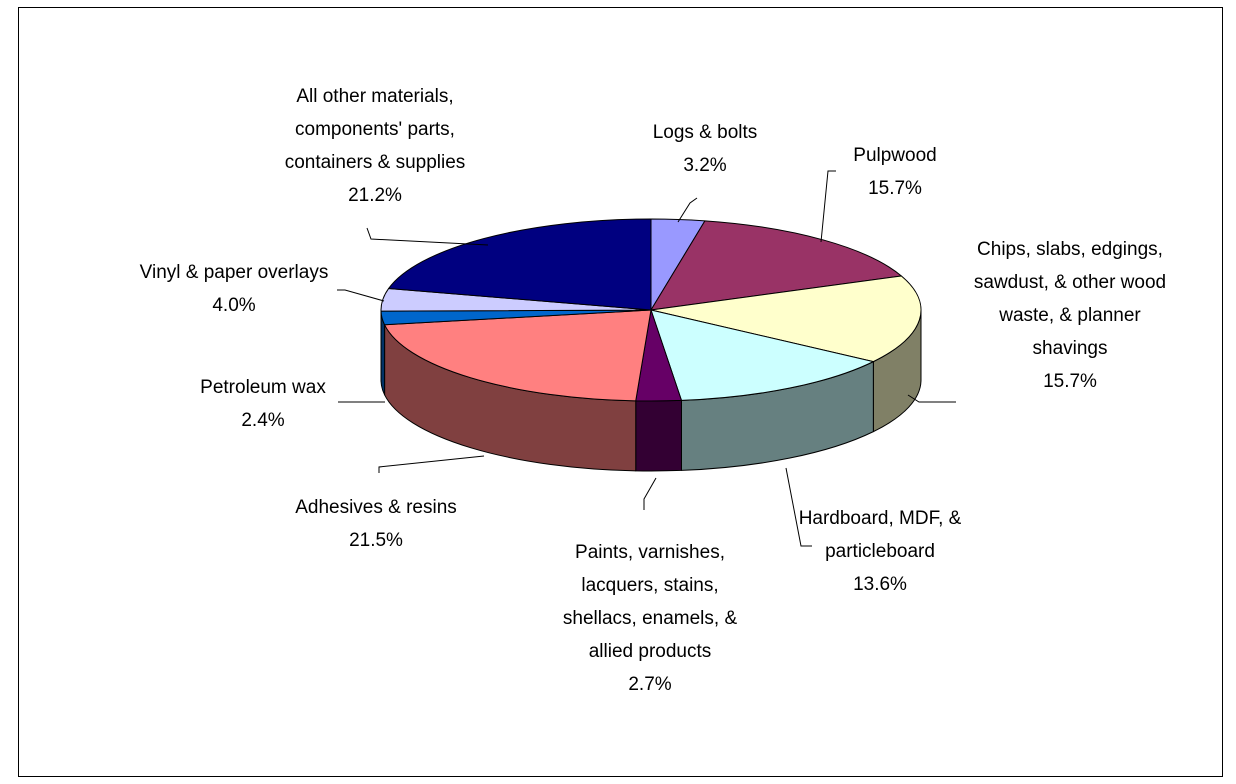 This screenshot has height=784, width=1236. What do you see at coordinates (687, 210) in the screenshot?
I see `leader-line-logs-bolts` at bounding box center [687, 210].